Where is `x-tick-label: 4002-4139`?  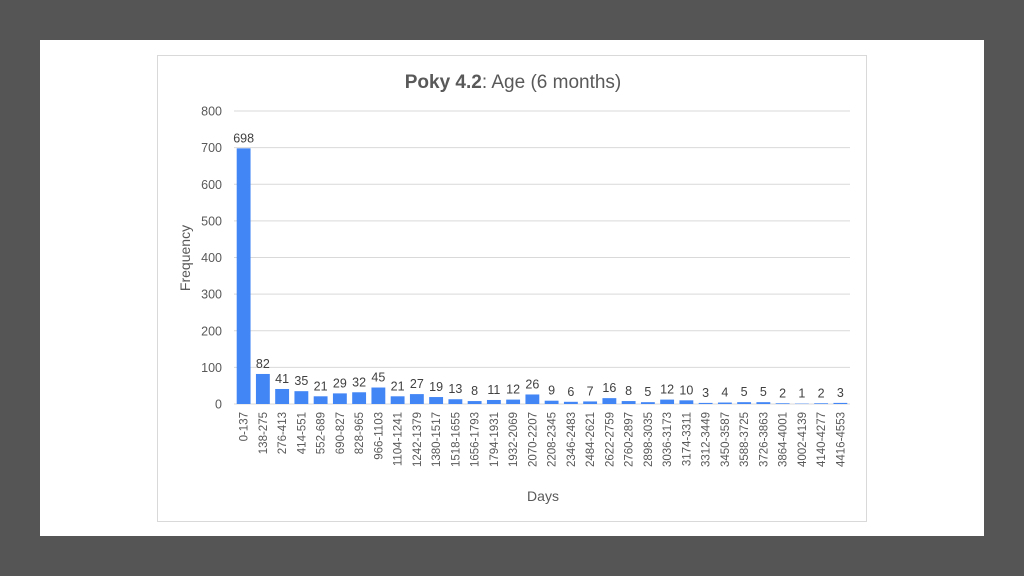 x-tick-label: 4002-4139 is located at coordinates (803, 439).